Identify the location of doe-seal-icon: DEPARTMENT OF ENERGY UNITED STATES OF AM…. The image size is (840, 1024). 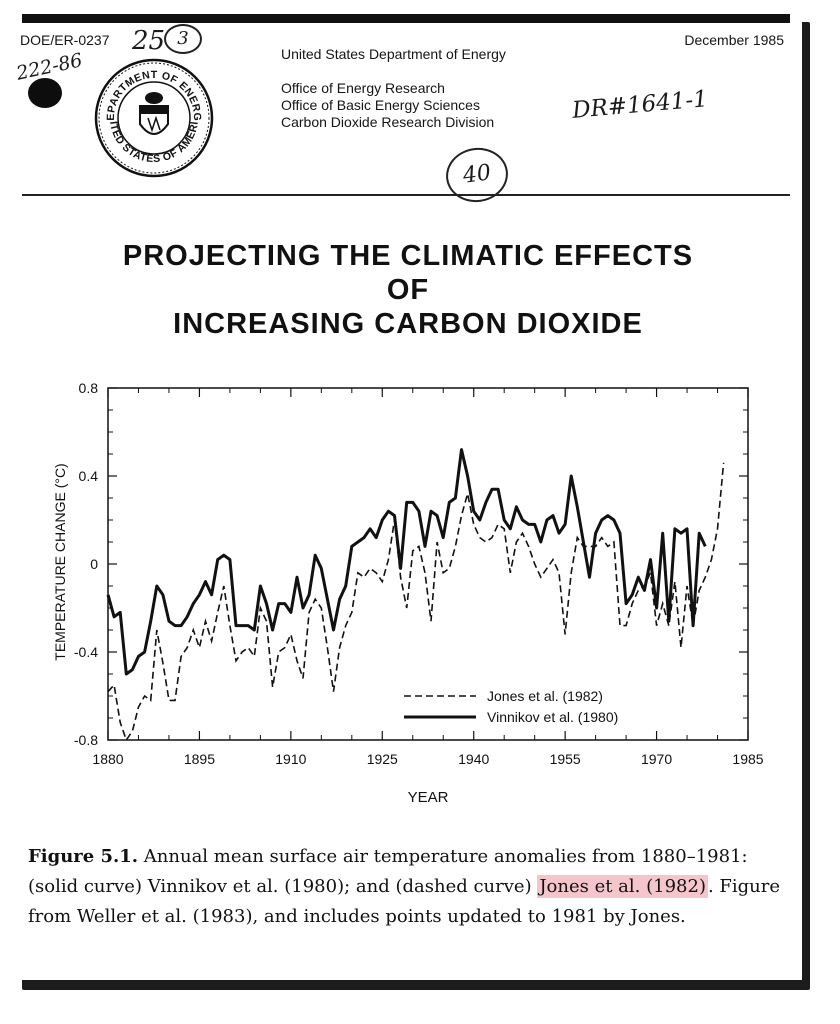
(153, 117).